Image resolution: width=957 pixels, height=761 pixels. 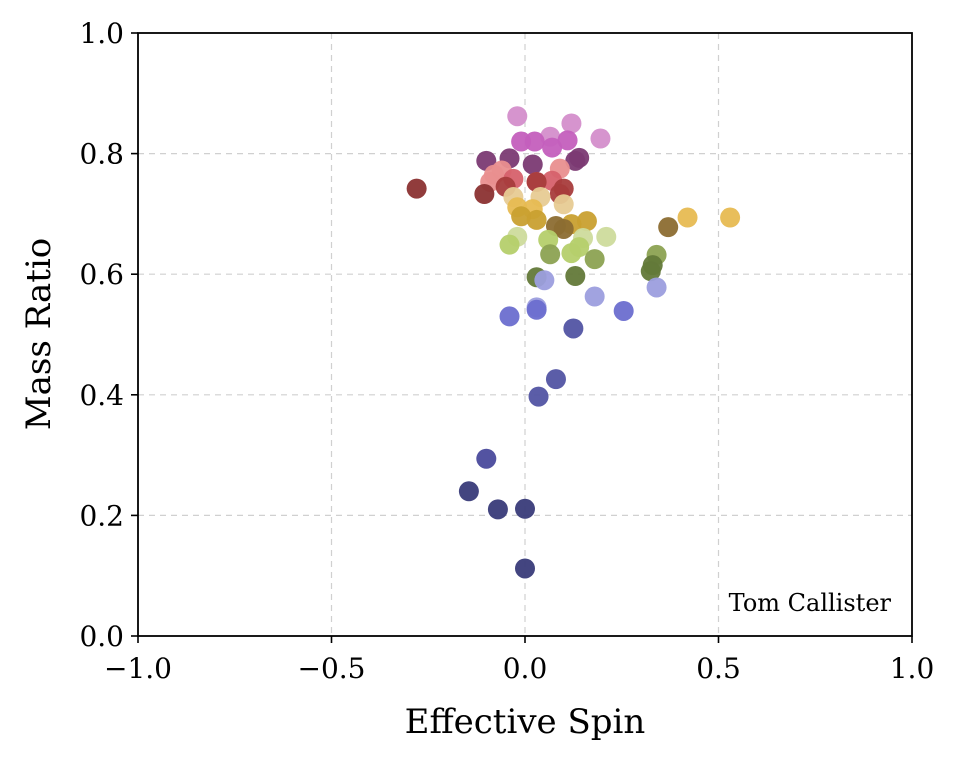 What do you see at coordinates (101, 274) in the screenshot?
I see `y-tick-label: 0.6` at bounding box center [101, 274].